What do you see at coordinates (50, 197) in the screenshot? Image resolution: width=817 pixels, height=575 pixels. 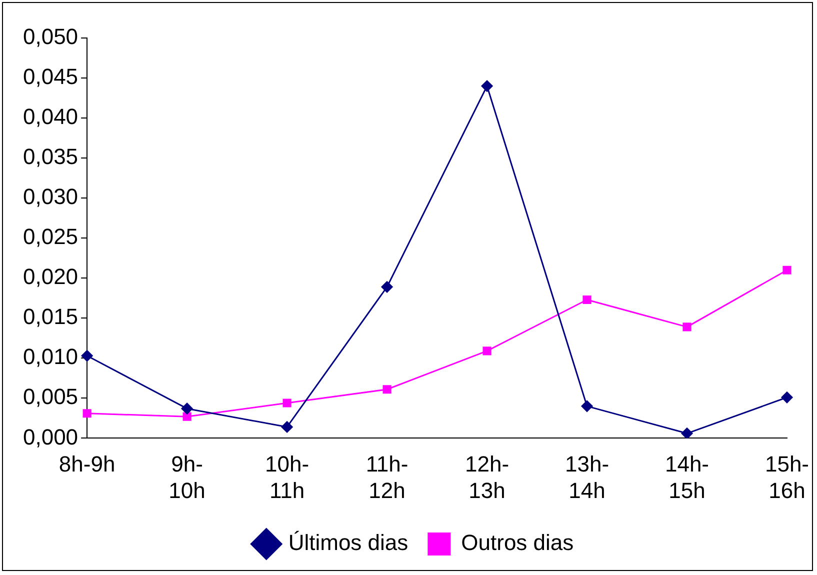 I see `y-tick-label: 0,030` at bounding box center [50, 197].